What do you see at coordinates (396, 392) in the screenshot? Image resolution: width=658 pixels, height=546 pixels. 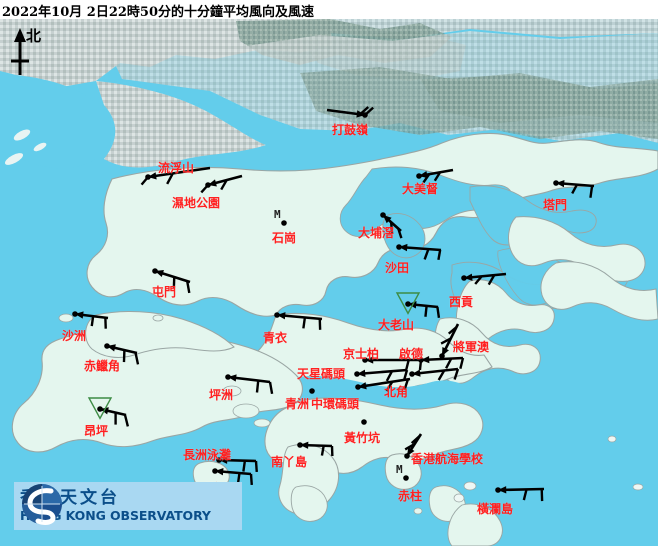 I see `station-label-北角: 北角` at bounding box center [396, 392].